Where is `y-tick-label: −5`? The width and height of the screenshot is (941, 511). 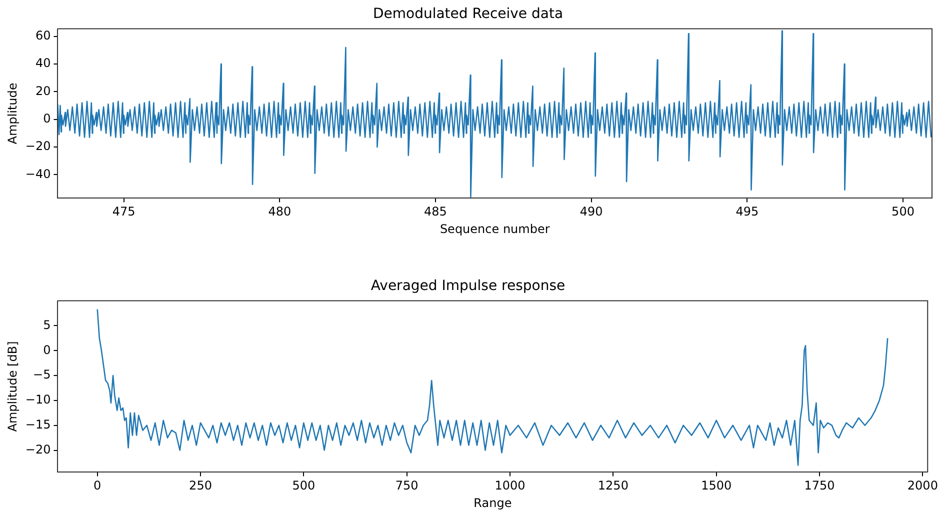 y-tick-label: −5 is located at coordinates (42, 375).